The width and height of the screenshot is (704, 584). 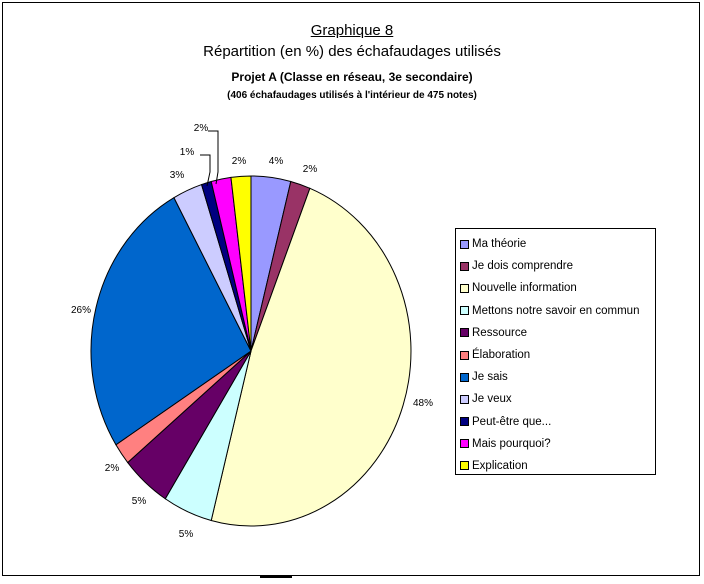 What do you see at coordinates (555, 333) in the screenshot?
I see `legend-item-5: Ressource` at bounding box center [555, 333].